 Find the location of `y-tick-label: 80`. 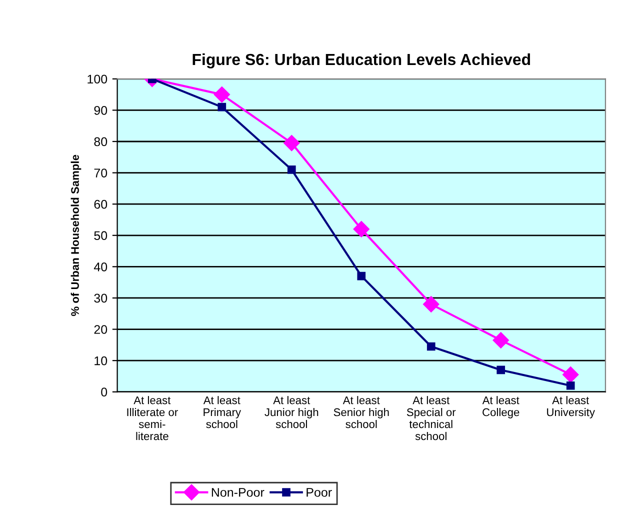

y-tick-label: 80 is located at coordinates (101, 141).